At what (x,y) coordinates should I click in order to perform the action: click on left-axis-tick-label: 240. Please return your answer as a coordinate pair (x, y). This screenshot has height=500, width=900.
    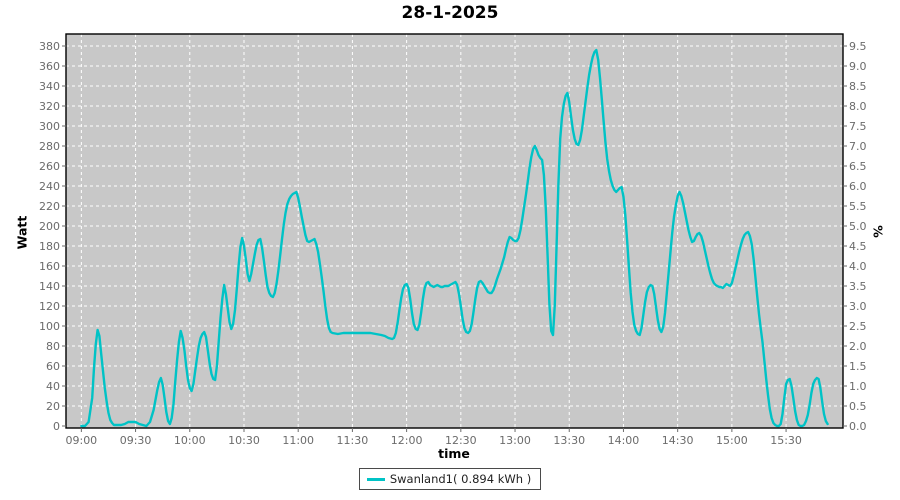
    Looking at the image, I should click on (49, 186).